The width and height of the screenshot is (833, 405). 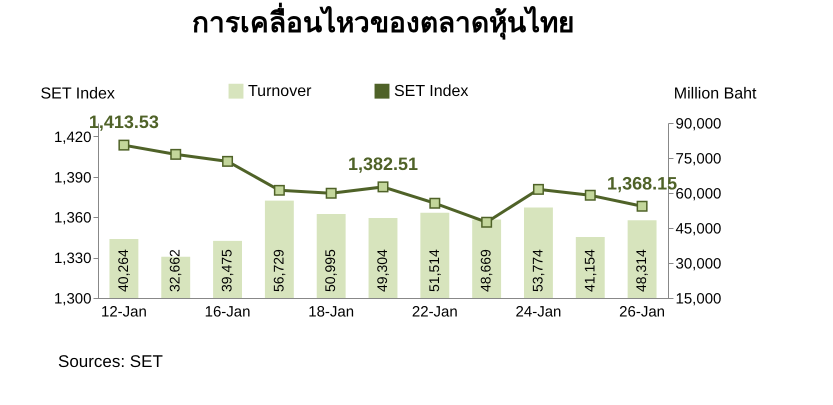 I want to click on data-label: 48,314, so click(x=641, y=270).